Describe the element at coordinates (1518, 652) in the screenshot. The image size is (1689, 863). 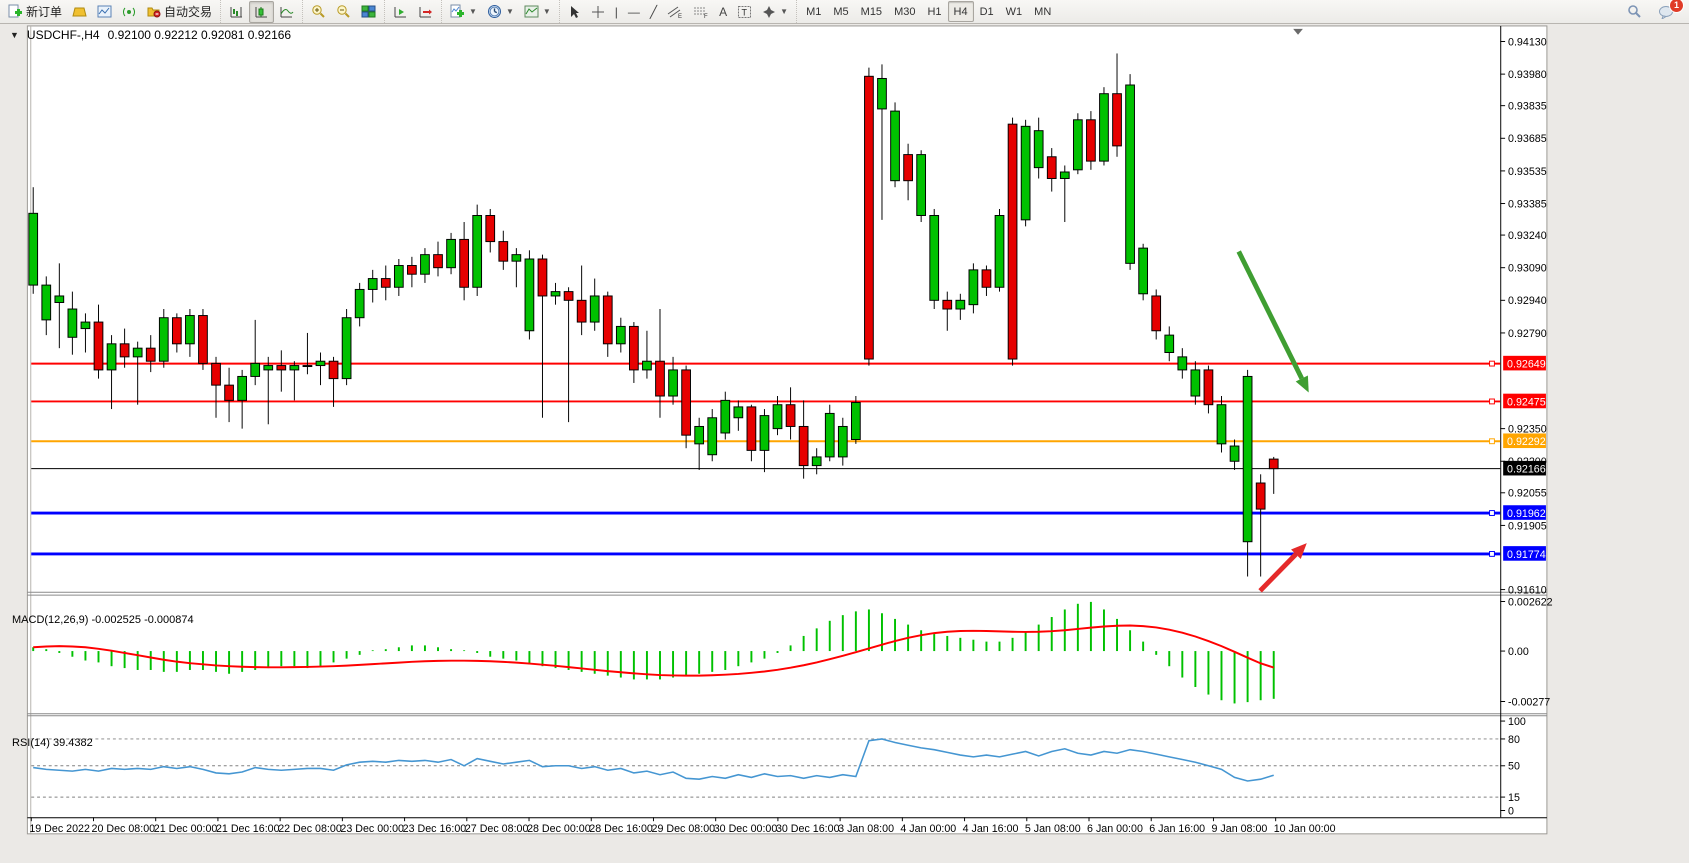
I see `macd-tick-label: 0.00` at that location.